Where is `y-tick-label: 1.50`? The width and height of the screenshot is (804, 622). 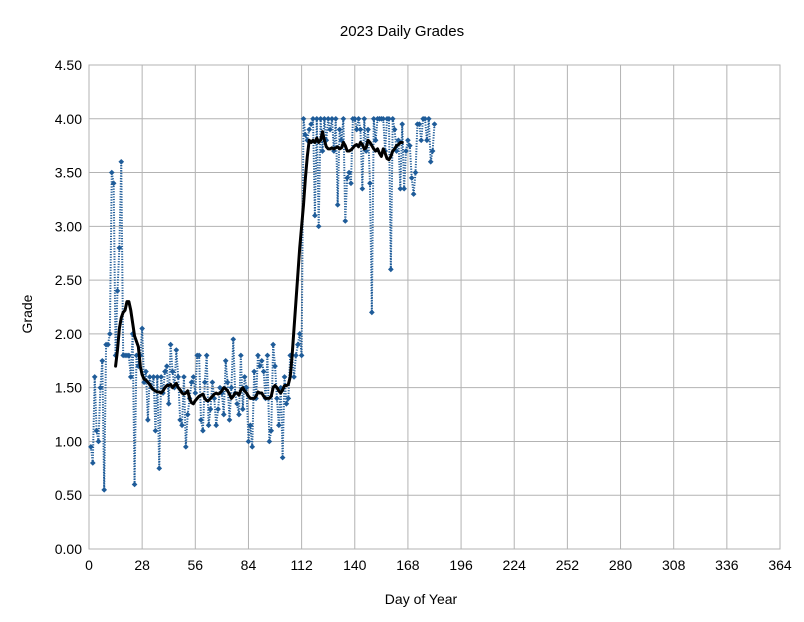
y-tick-label: 1.50 is located at coordinates (68, 388).